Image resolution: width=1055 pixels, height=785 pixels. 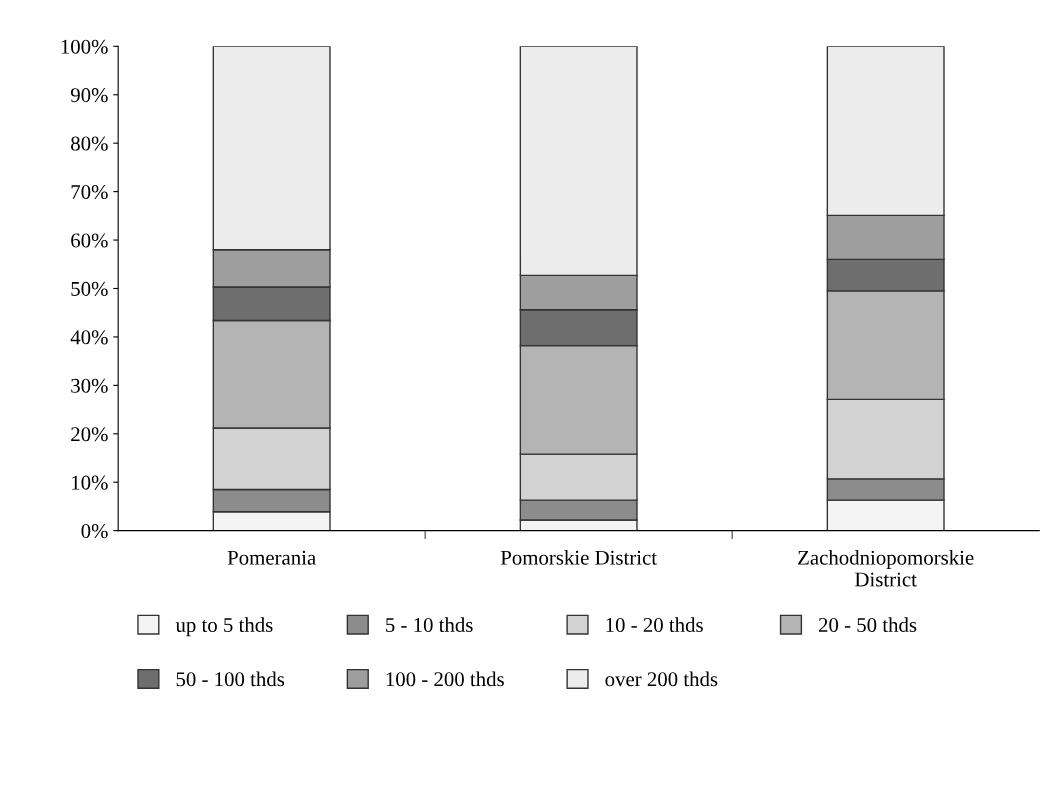 What do you see at coordinates (89, 192) in the screenshot?
I see `y-tick-label: 70%` at bounding box center [89, 192].